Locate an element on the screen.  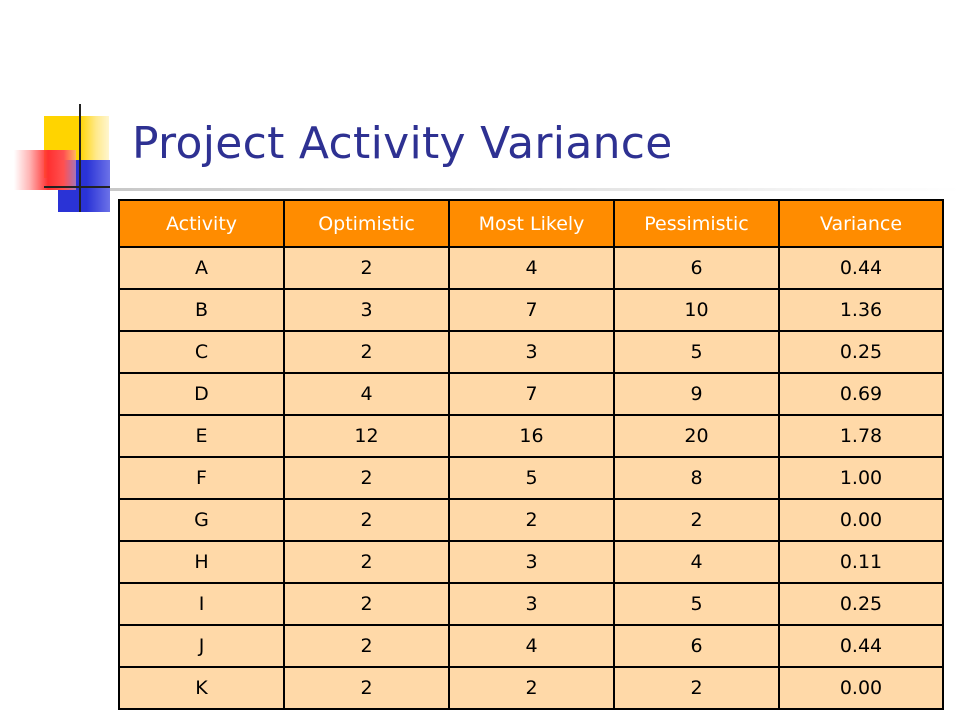
header-variance: Variance is located at coordinates (861, 223).